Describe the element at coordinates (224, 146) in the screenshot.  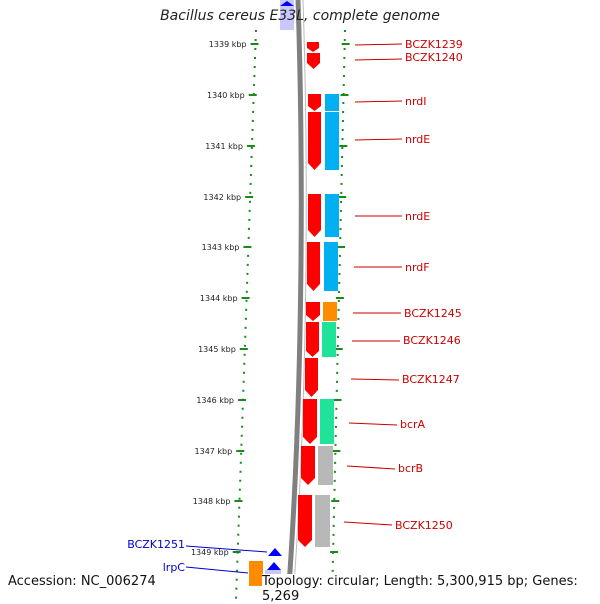
I see `ruler-tick-label: 1341 kbp` at that location.